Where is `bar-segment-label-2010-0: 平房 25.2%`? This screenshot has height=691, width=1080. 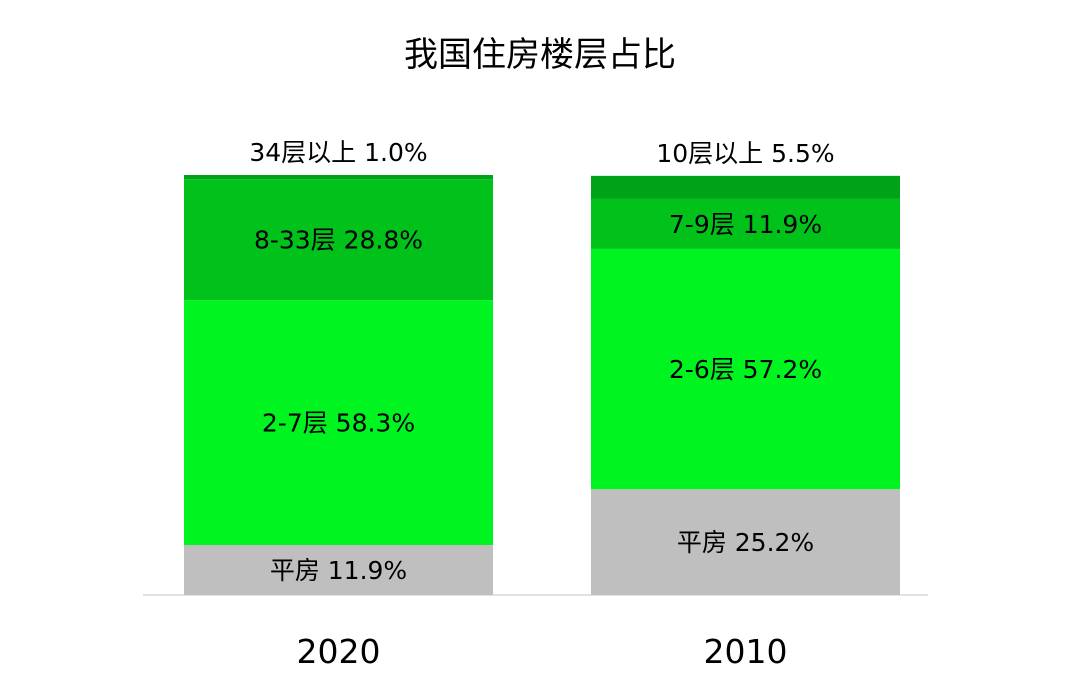 bar-segment-label-2010-0: 平房 25.2% is located at coordinates (745, 542).